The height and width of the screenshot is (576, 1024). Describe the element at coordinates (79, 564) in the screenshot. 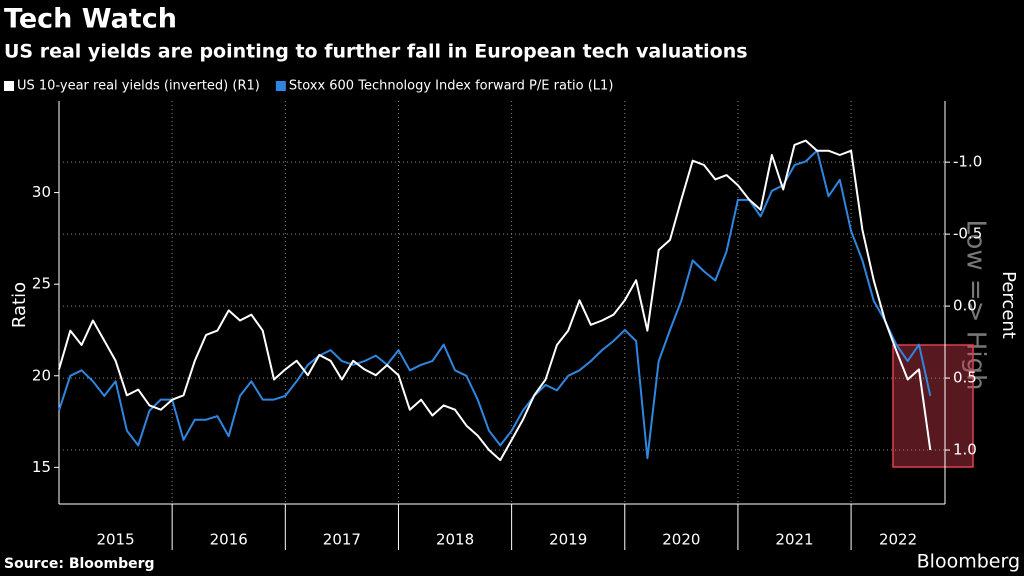

I see `source: Source: Bloomberg` at that location.